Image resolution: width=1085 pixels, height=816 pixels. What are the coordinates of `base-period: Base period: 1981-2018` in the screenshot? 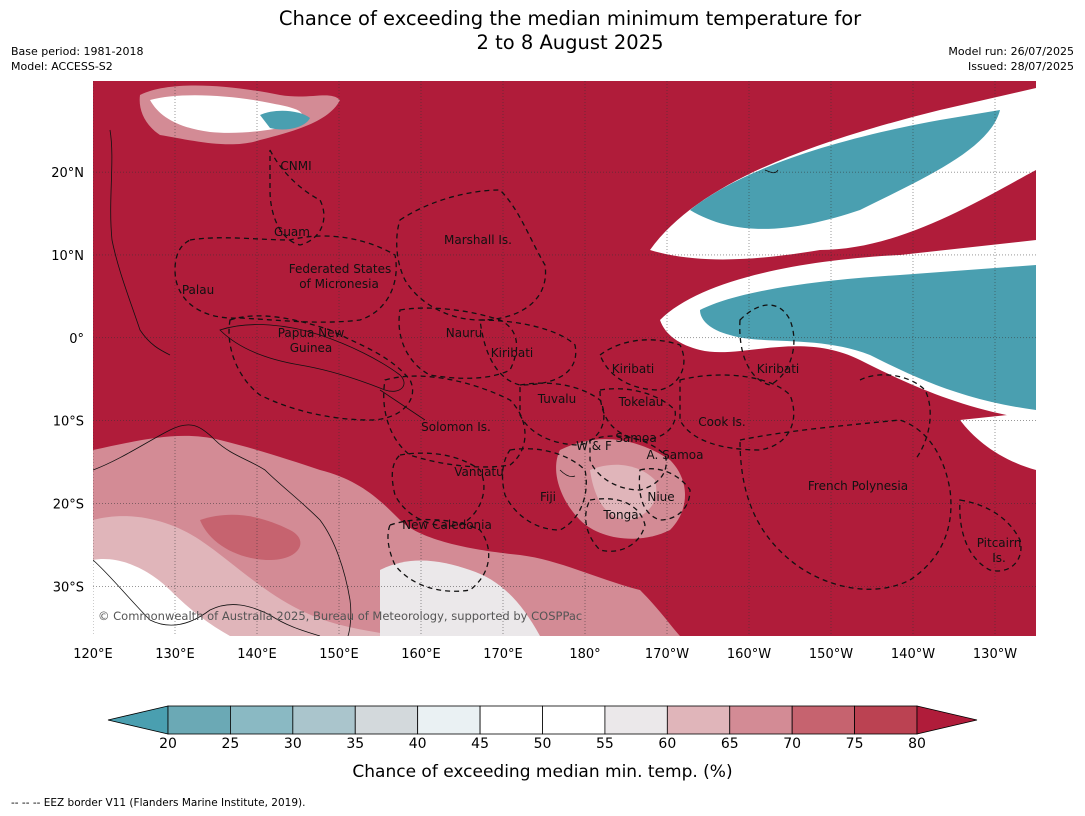 It's located at (77, 51).